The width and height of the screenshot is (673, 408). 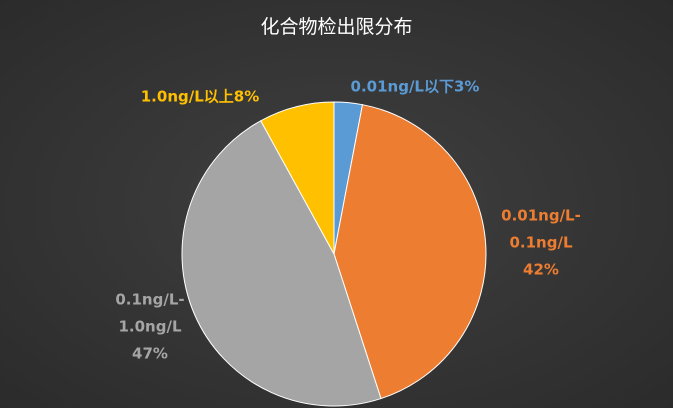 What do you see at coordinates (402, 86) in the screenshot?
I see `category-label: 0.01ng/L以下` at bounding box center [402, 86].